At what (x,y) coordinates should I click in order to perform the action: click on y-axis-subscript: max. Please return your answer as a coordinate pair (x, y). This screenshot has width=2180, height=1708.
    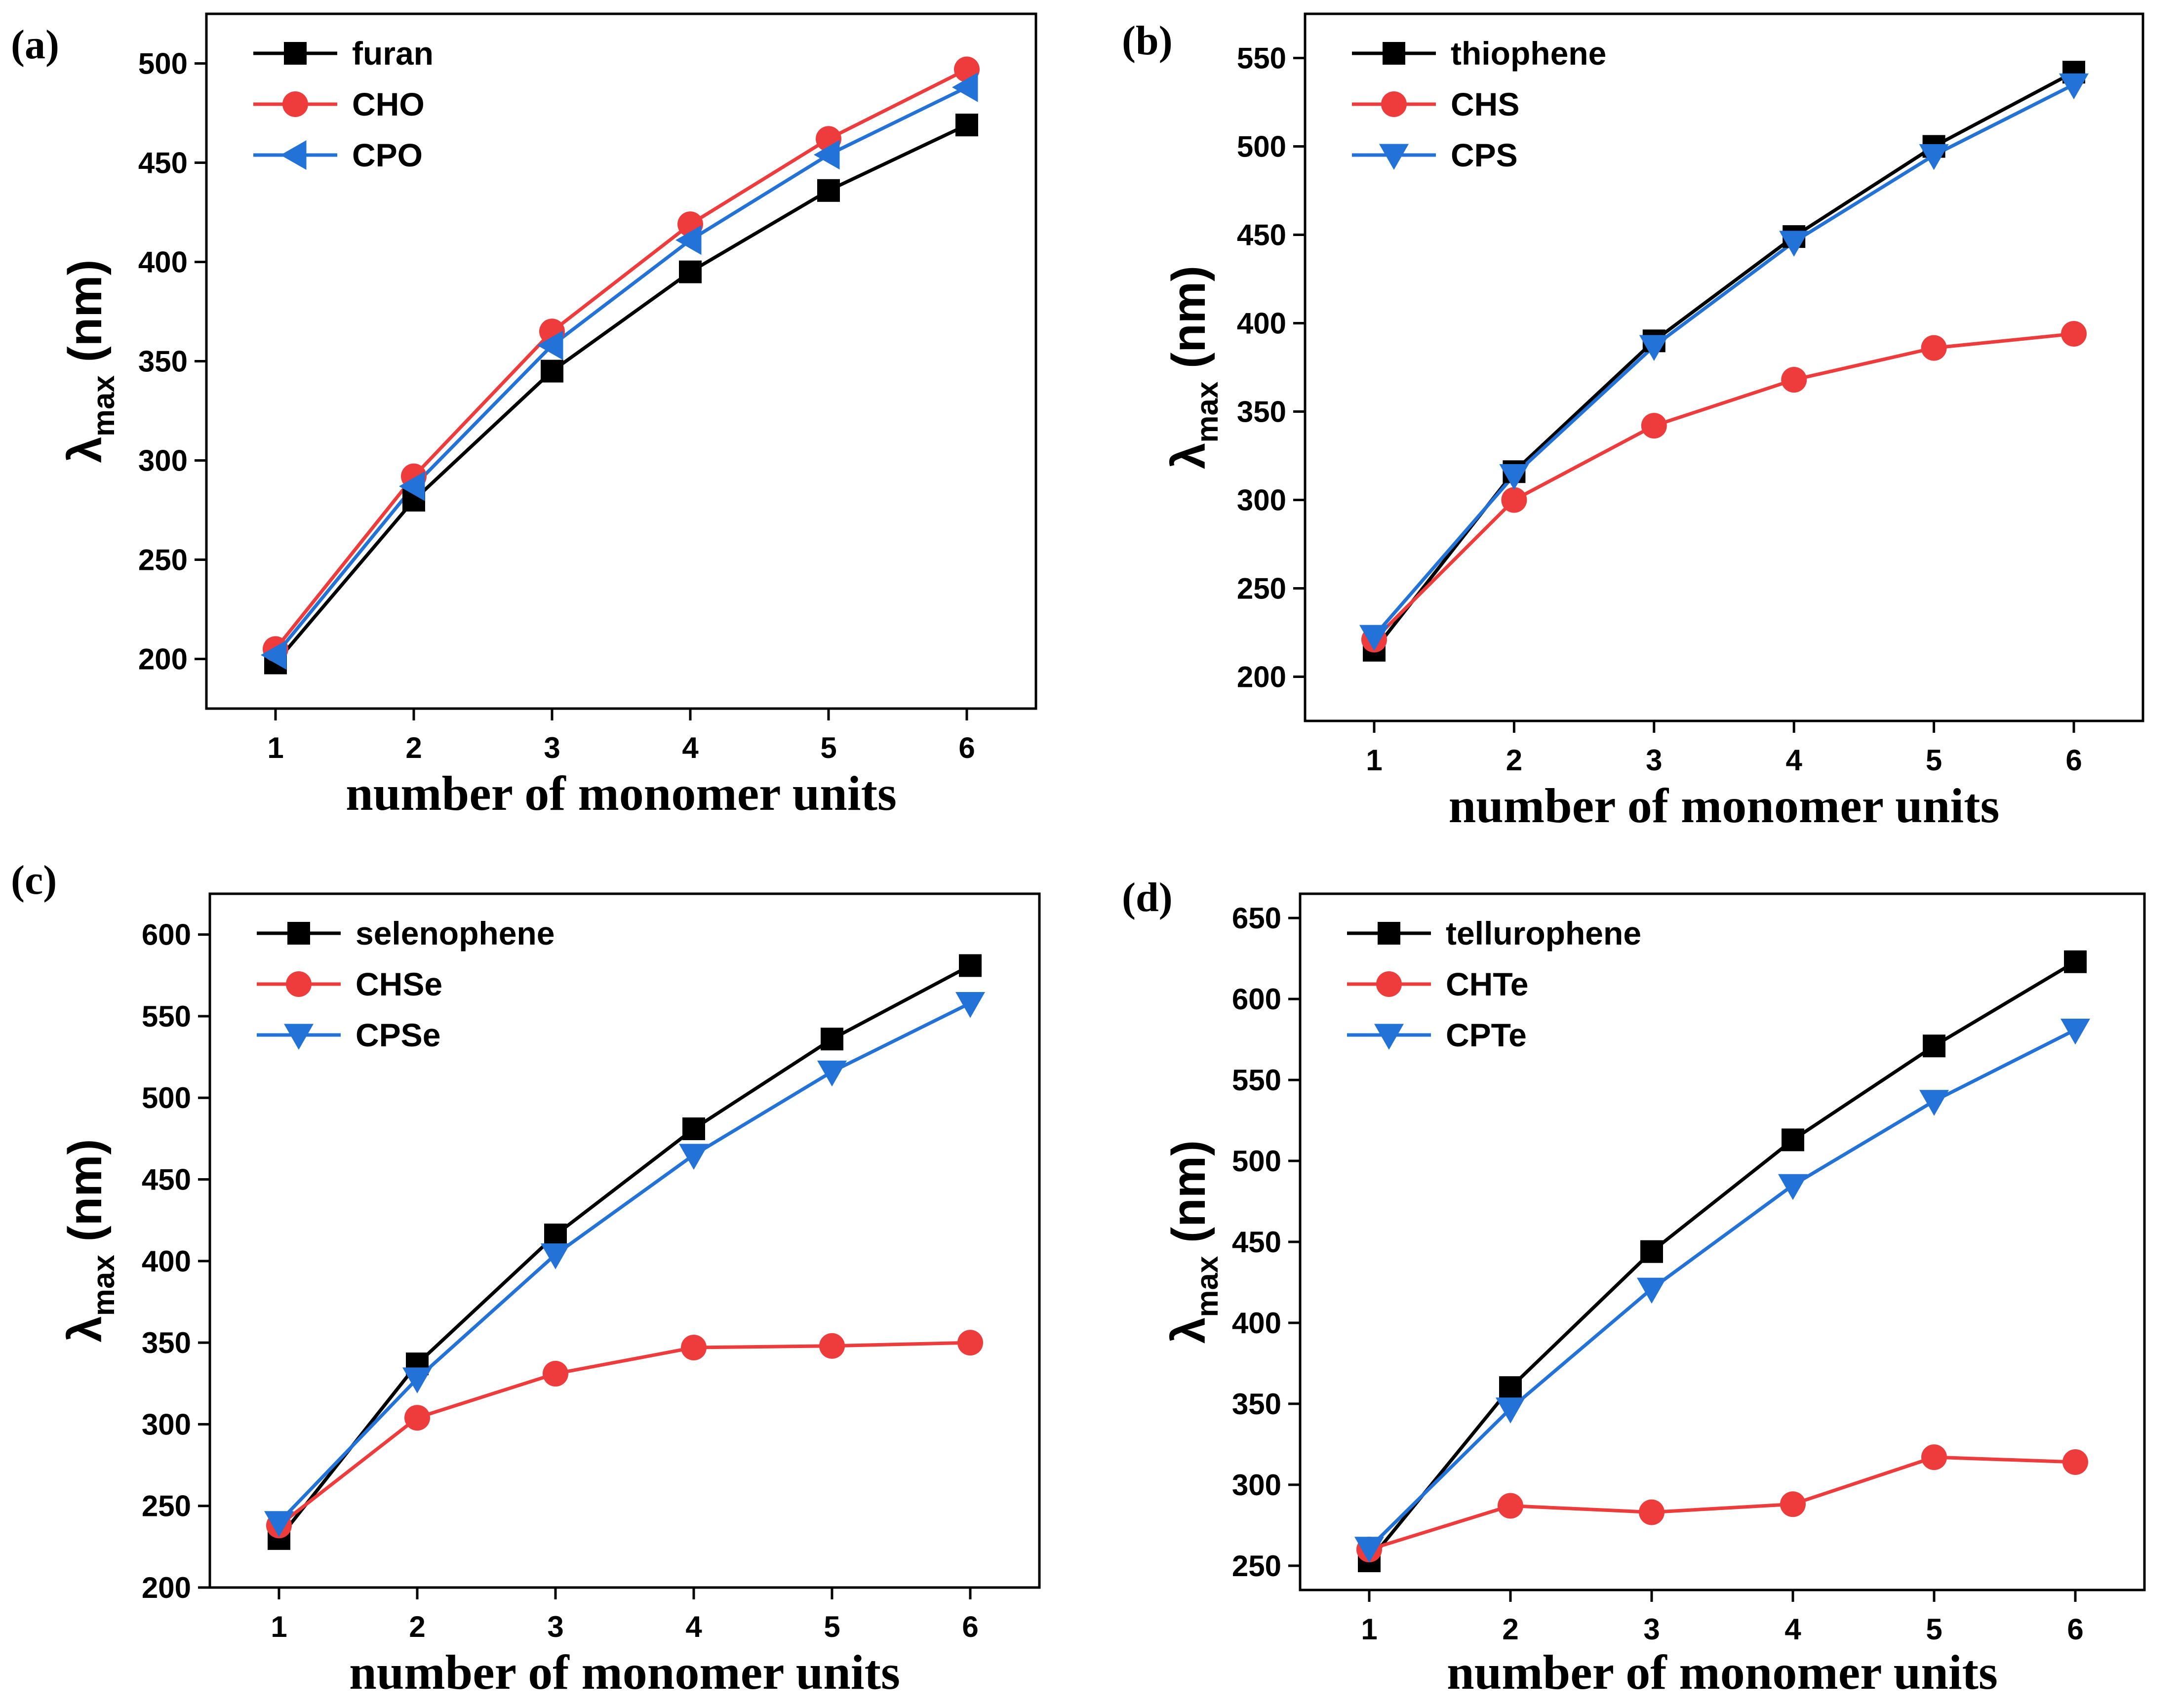
    Looking at the image, I should click on (1207, 1287).